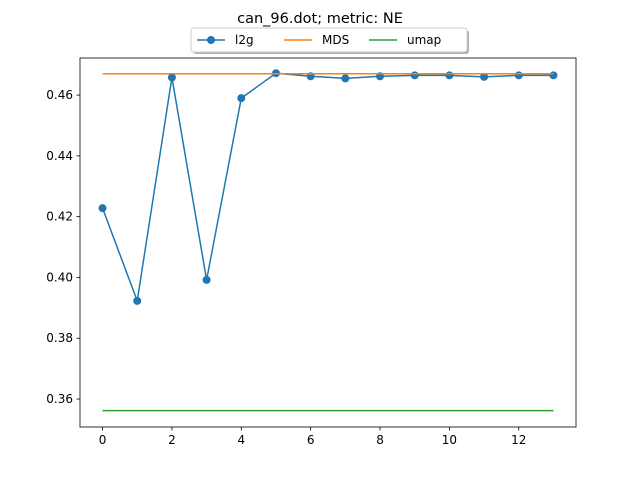  What do you see at coordinates (518, 440) in the screenshot?
I see `x-tick-label: 12` at bounding box center [518, 440].